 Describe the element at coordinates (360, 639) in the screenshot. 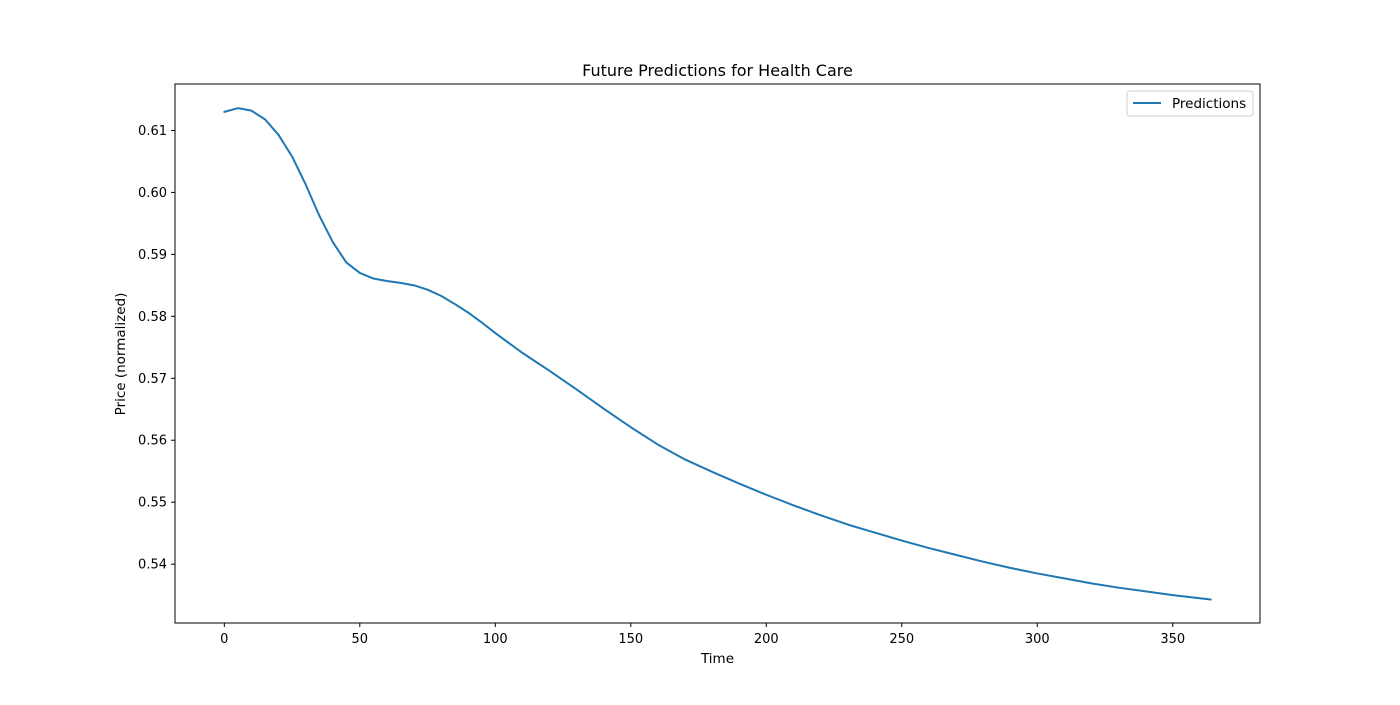

I see `x-tick-label: 50` at that location.